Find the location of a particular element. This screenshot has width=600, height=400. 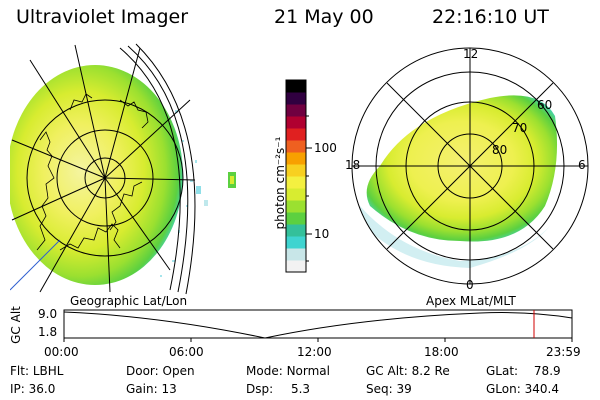

mlt-label-12: 12 is located at coordinates (471, 54).